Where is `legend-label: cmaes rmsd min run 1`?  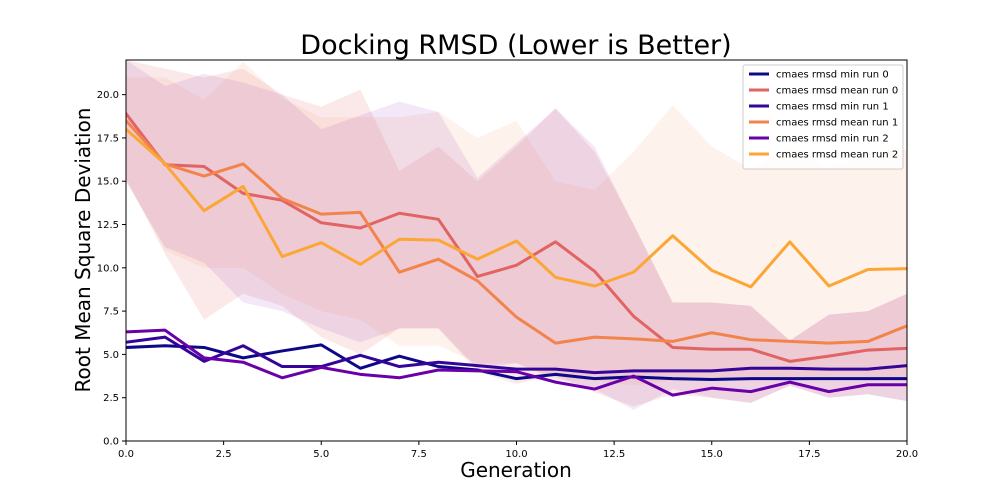
legend-label: cmaes rmsd min run 1 is located at coordinates (832, 107).